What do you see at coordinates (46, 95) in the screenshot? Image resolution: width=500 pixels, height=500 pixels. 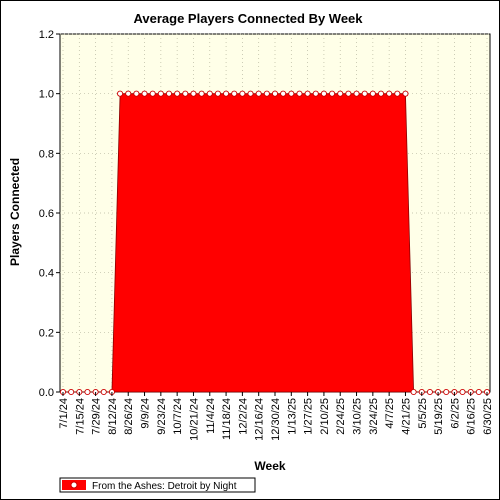 I see `y-tick-label: 1.0` at bounding box center [46, 95].